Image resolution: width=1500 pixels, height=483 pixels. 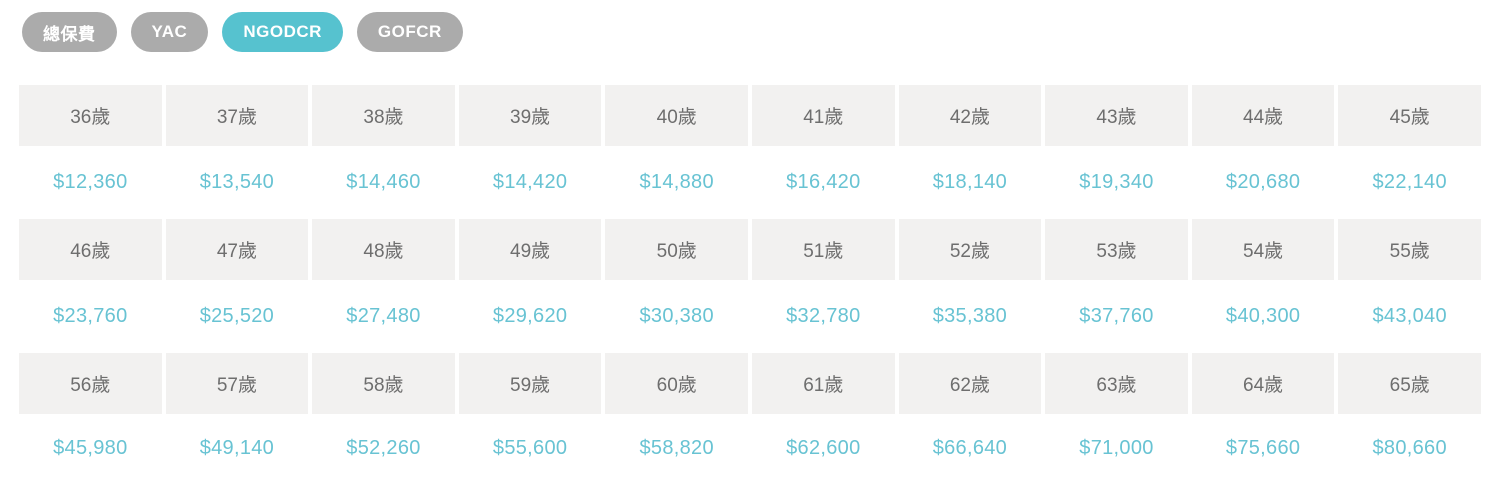 I want to click on age-cell: 42歲, so click(x=970, y=115).